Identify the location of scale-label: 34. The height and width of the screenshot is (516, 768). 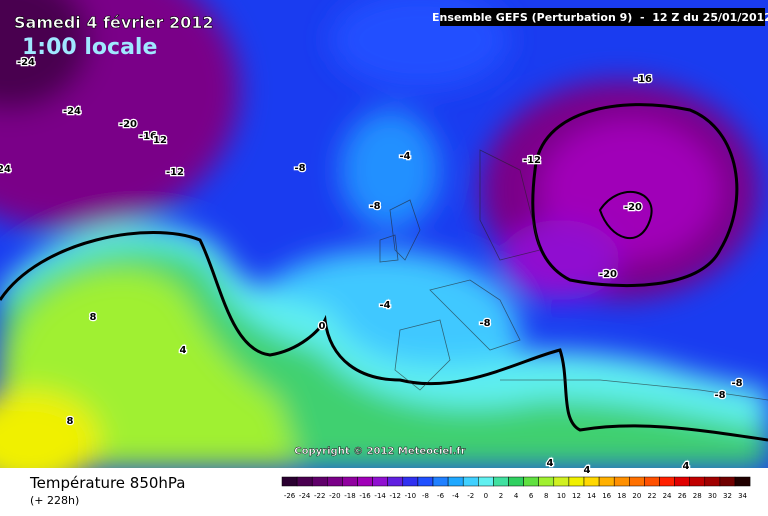
(742, 496).